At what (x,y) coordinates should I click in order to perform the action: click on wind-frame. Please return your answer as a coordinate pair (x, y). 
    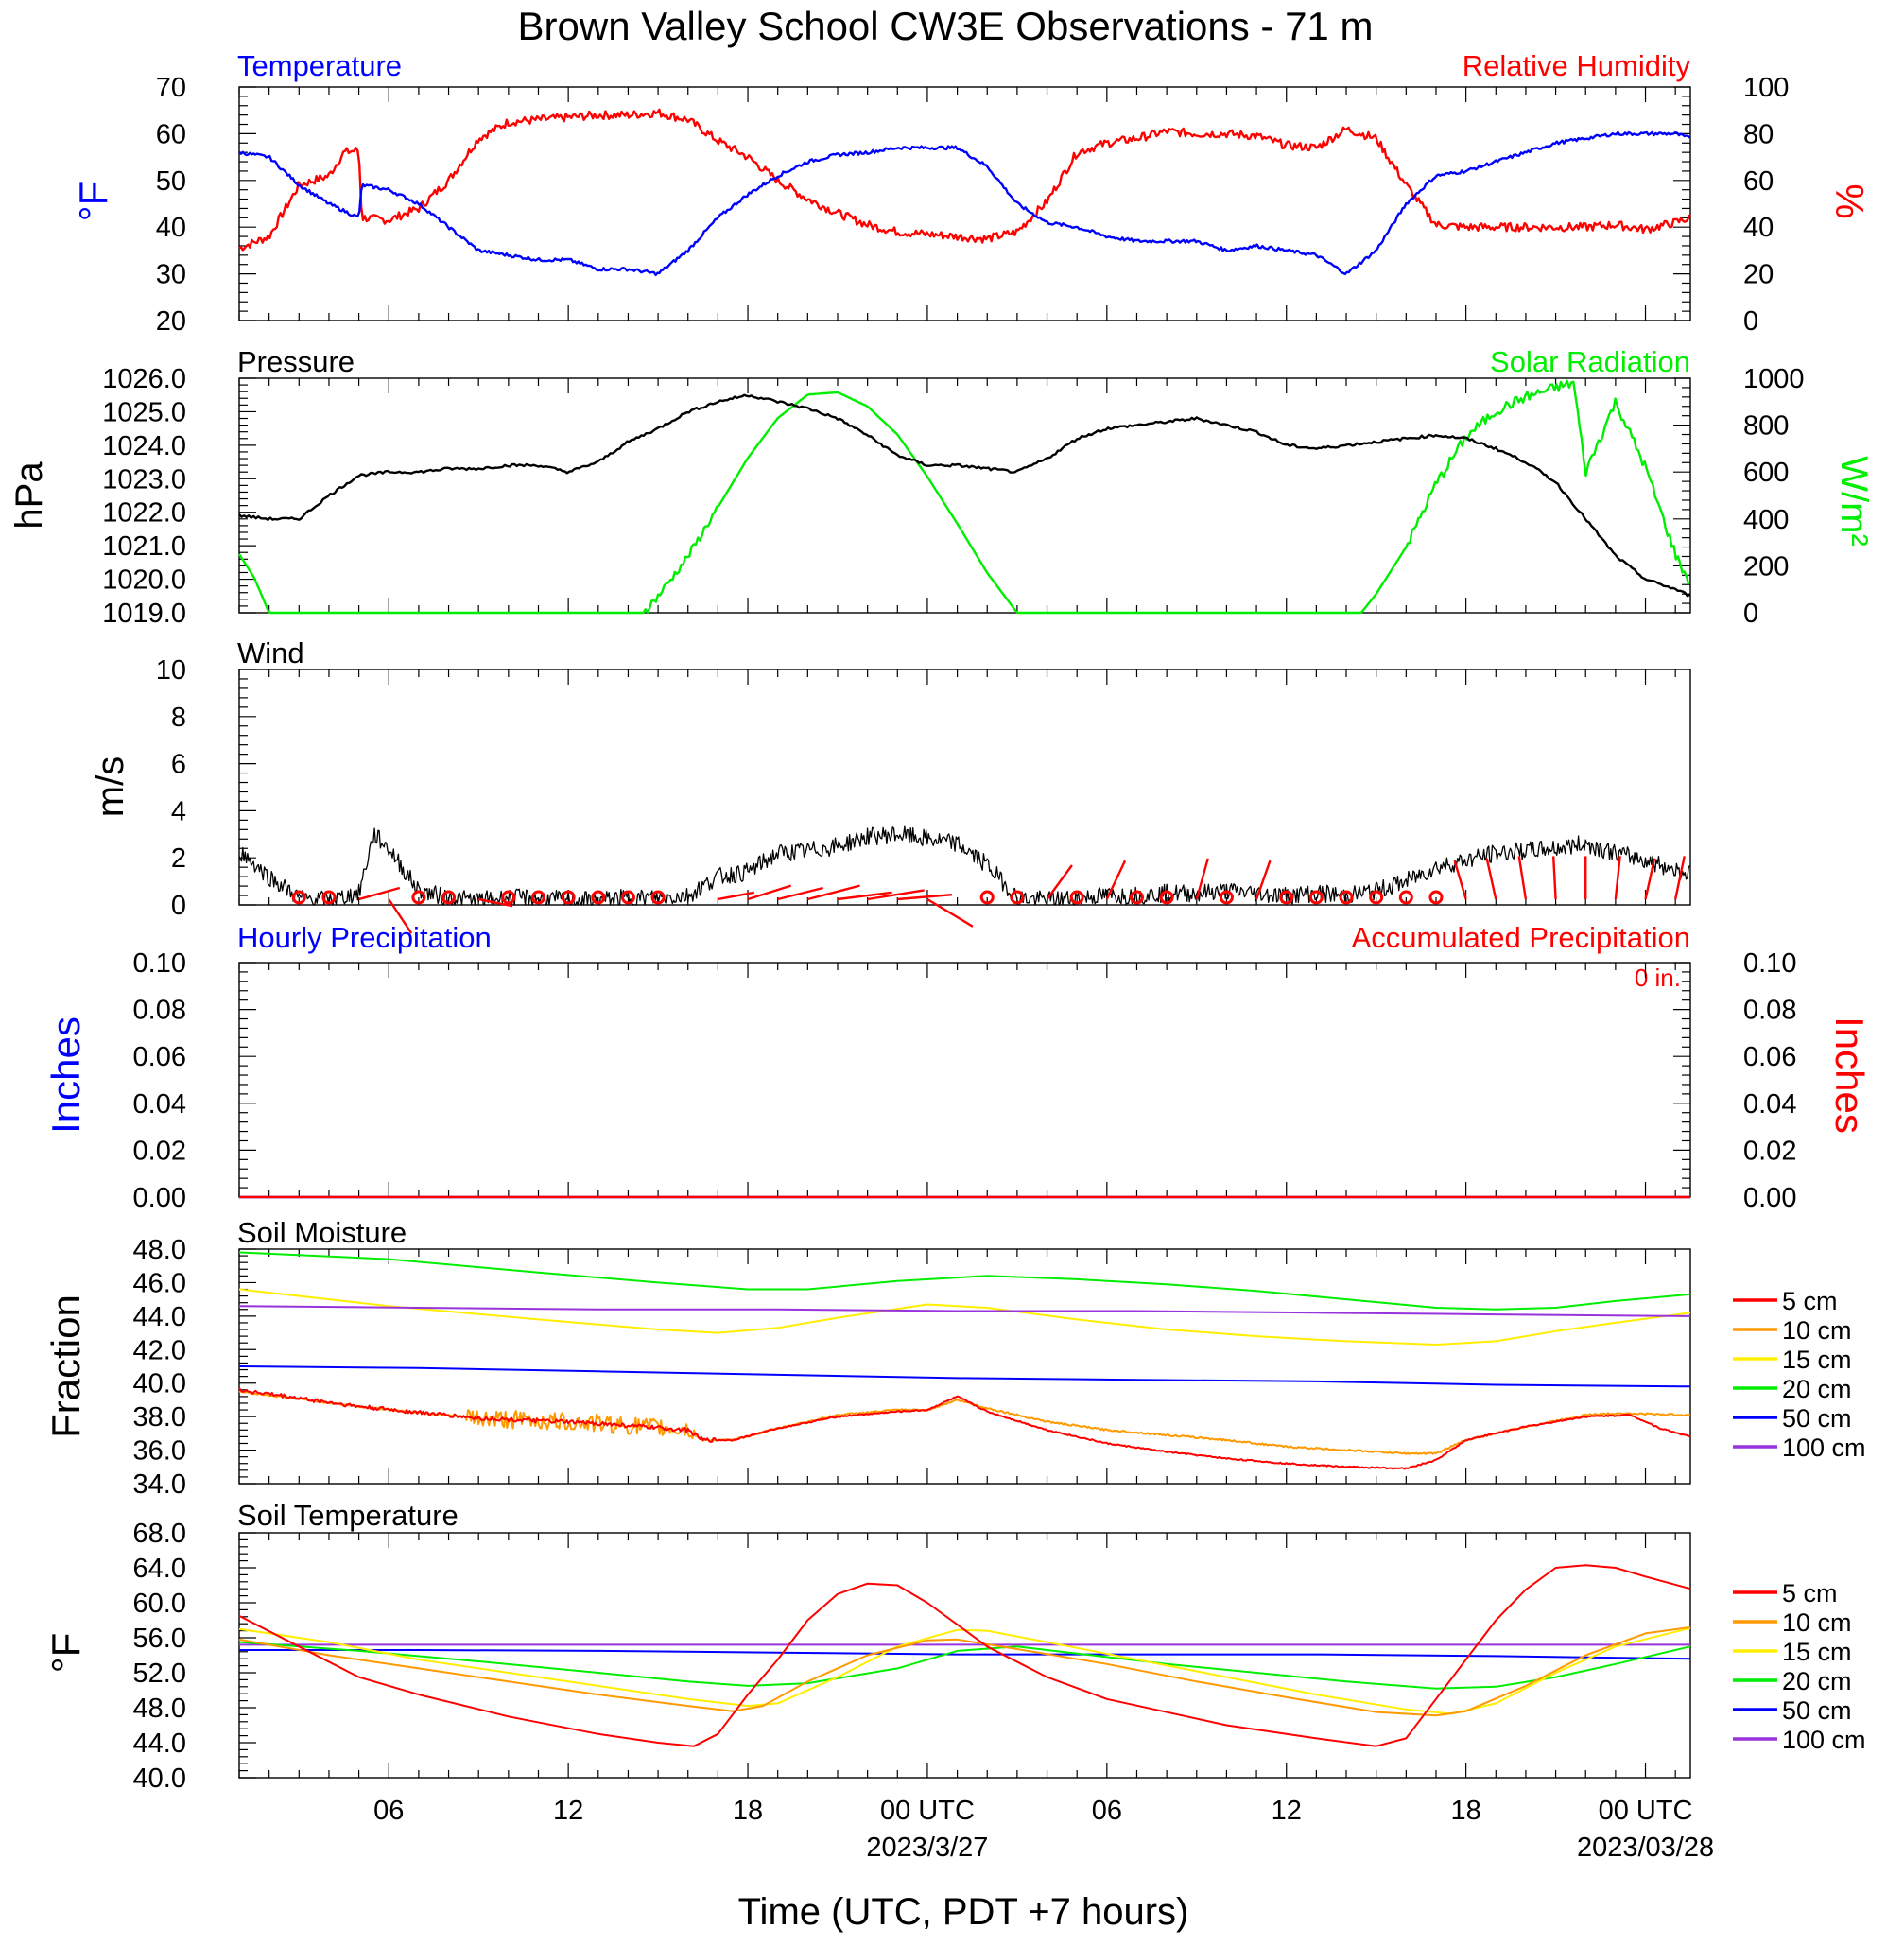
    Looking at the image, I should click on (964, 787).